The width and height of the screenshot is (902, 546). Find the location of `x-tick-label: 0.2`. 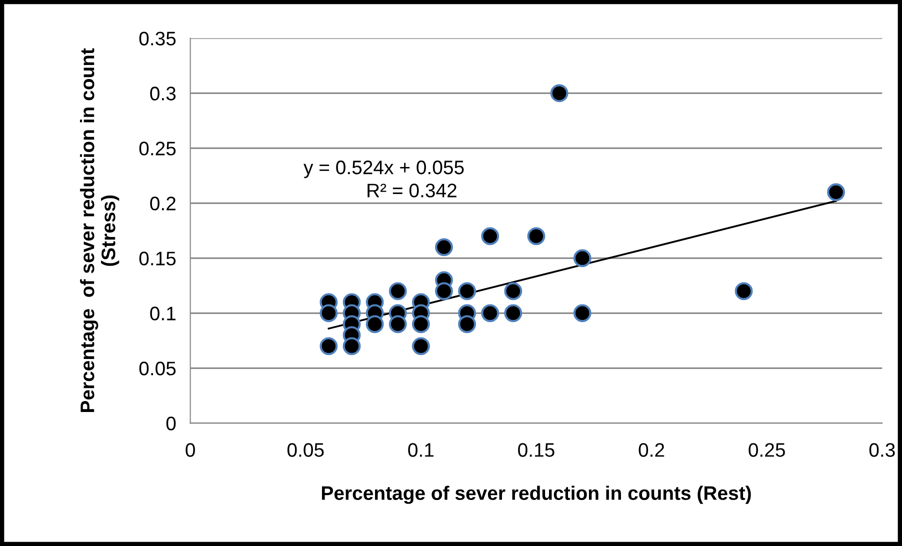

x-tick-label: 0.2 is located at coordinates (651, 450).